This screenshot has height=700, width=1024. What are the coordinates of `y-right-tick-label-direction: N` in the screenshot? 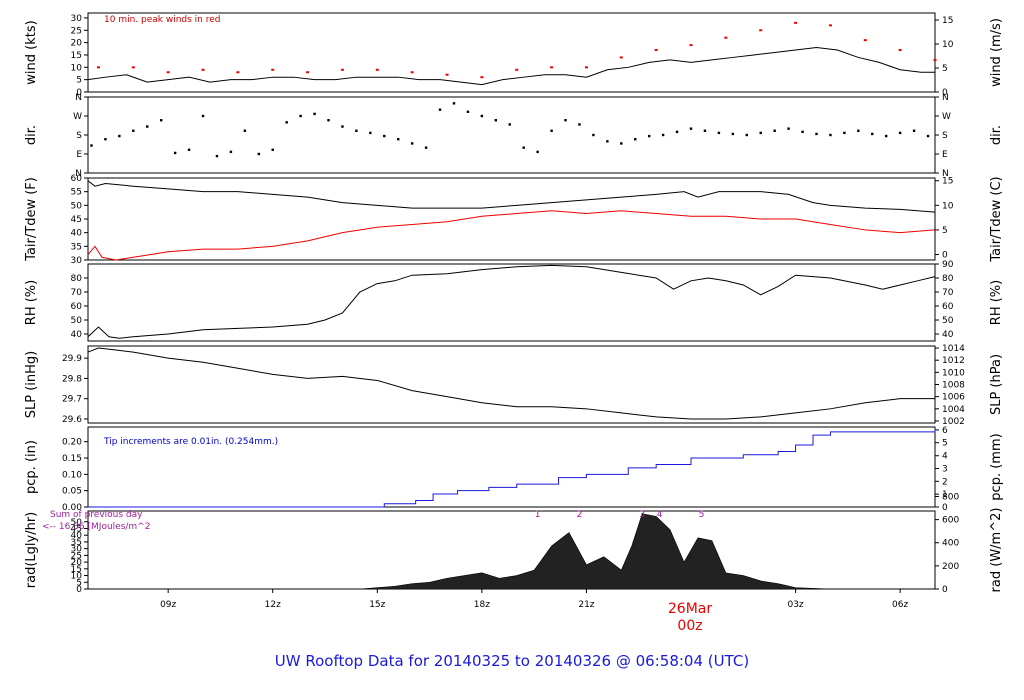 It's located at (945, 98).